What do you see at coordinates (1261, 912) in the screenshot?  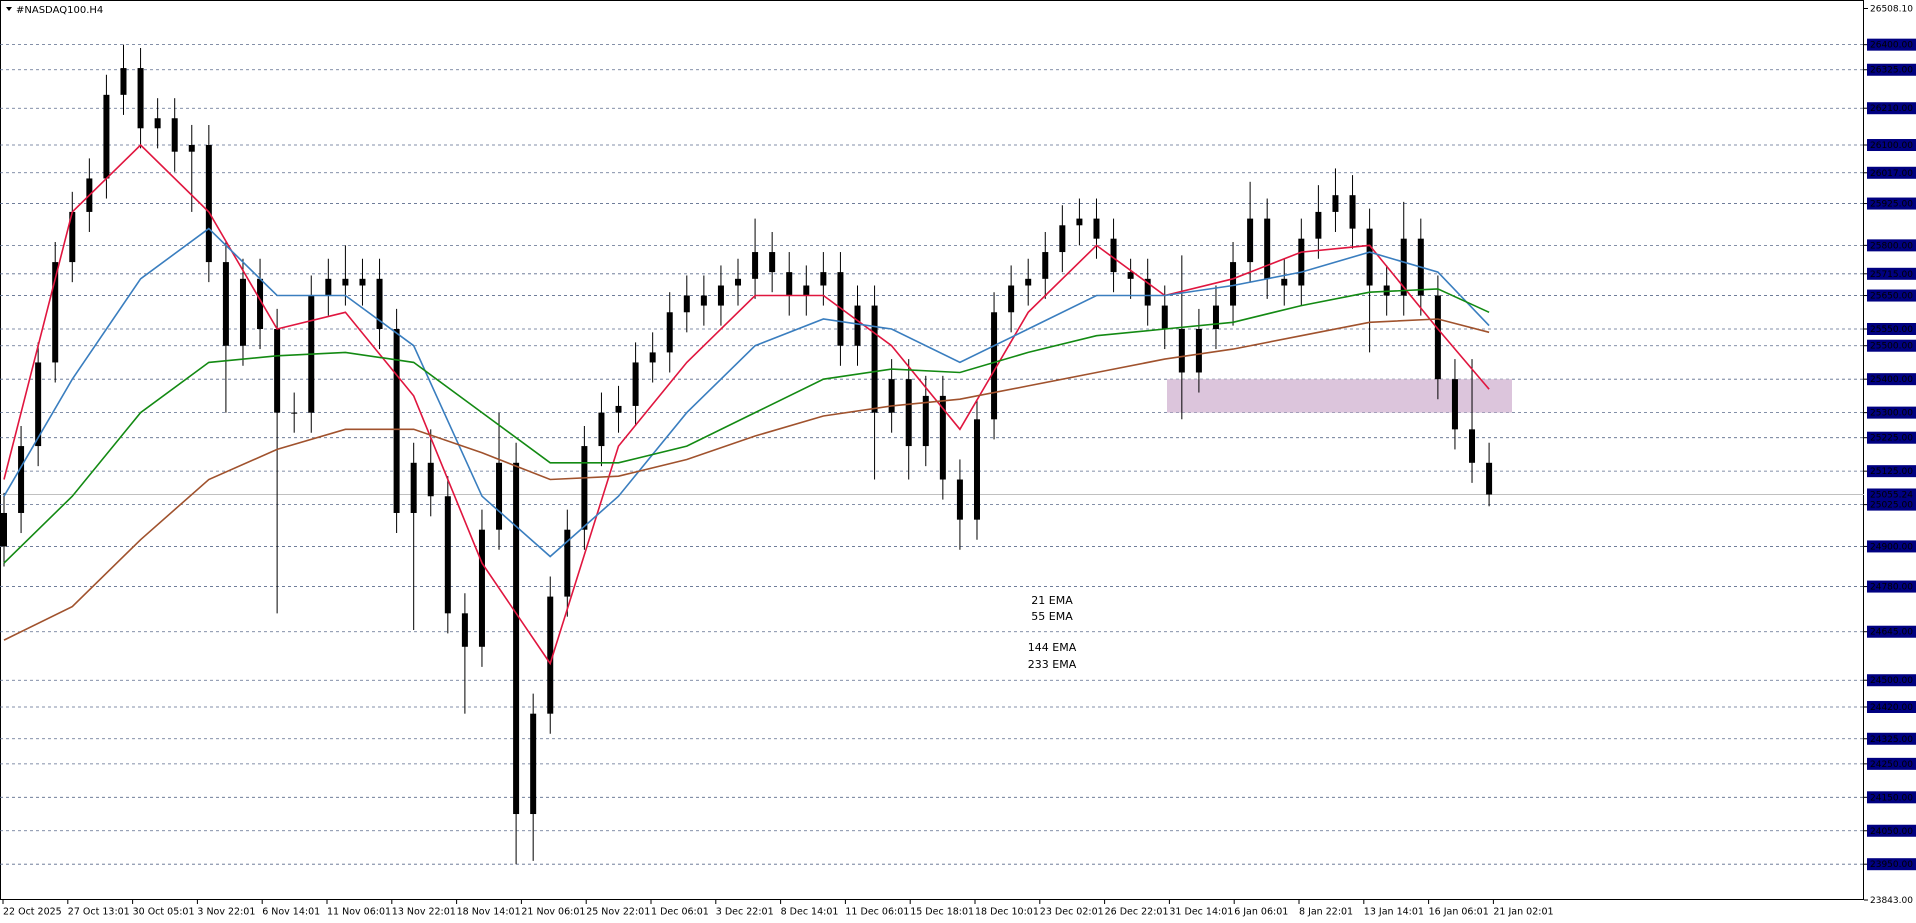 I see `x-tick-label: 6 Jan 06:01` at bounding box center [1261, 912].